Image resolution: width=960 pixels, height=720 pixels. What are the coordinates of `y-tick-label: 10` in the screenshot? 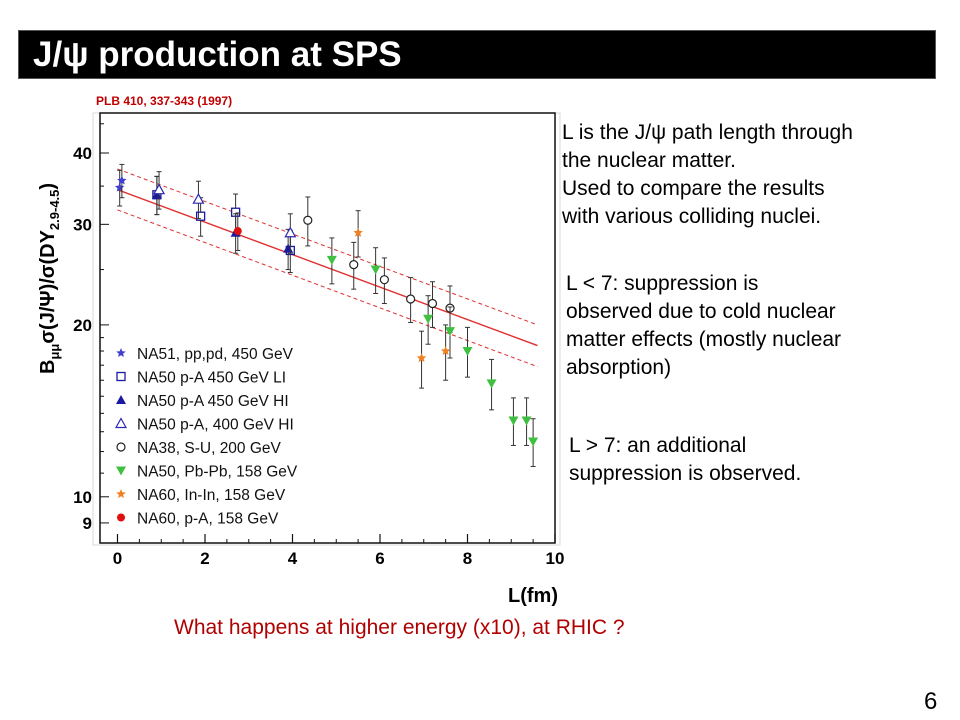 It's located at (82, 497).